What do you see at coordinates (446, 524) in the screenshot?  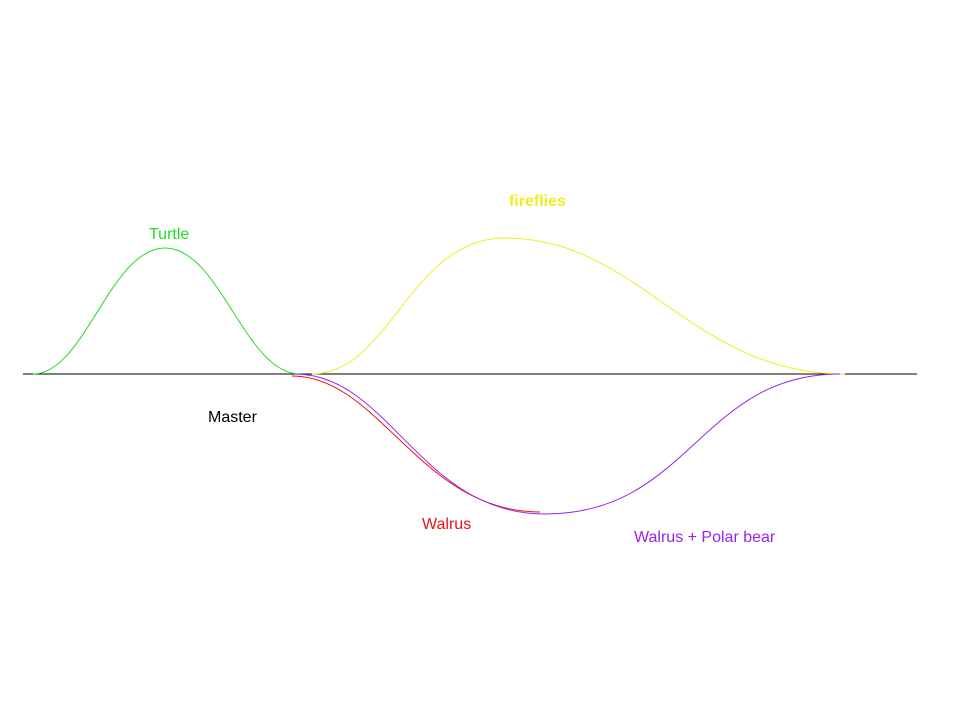 I see `walrus-label: Walrus` at bounding box center [446, 524].